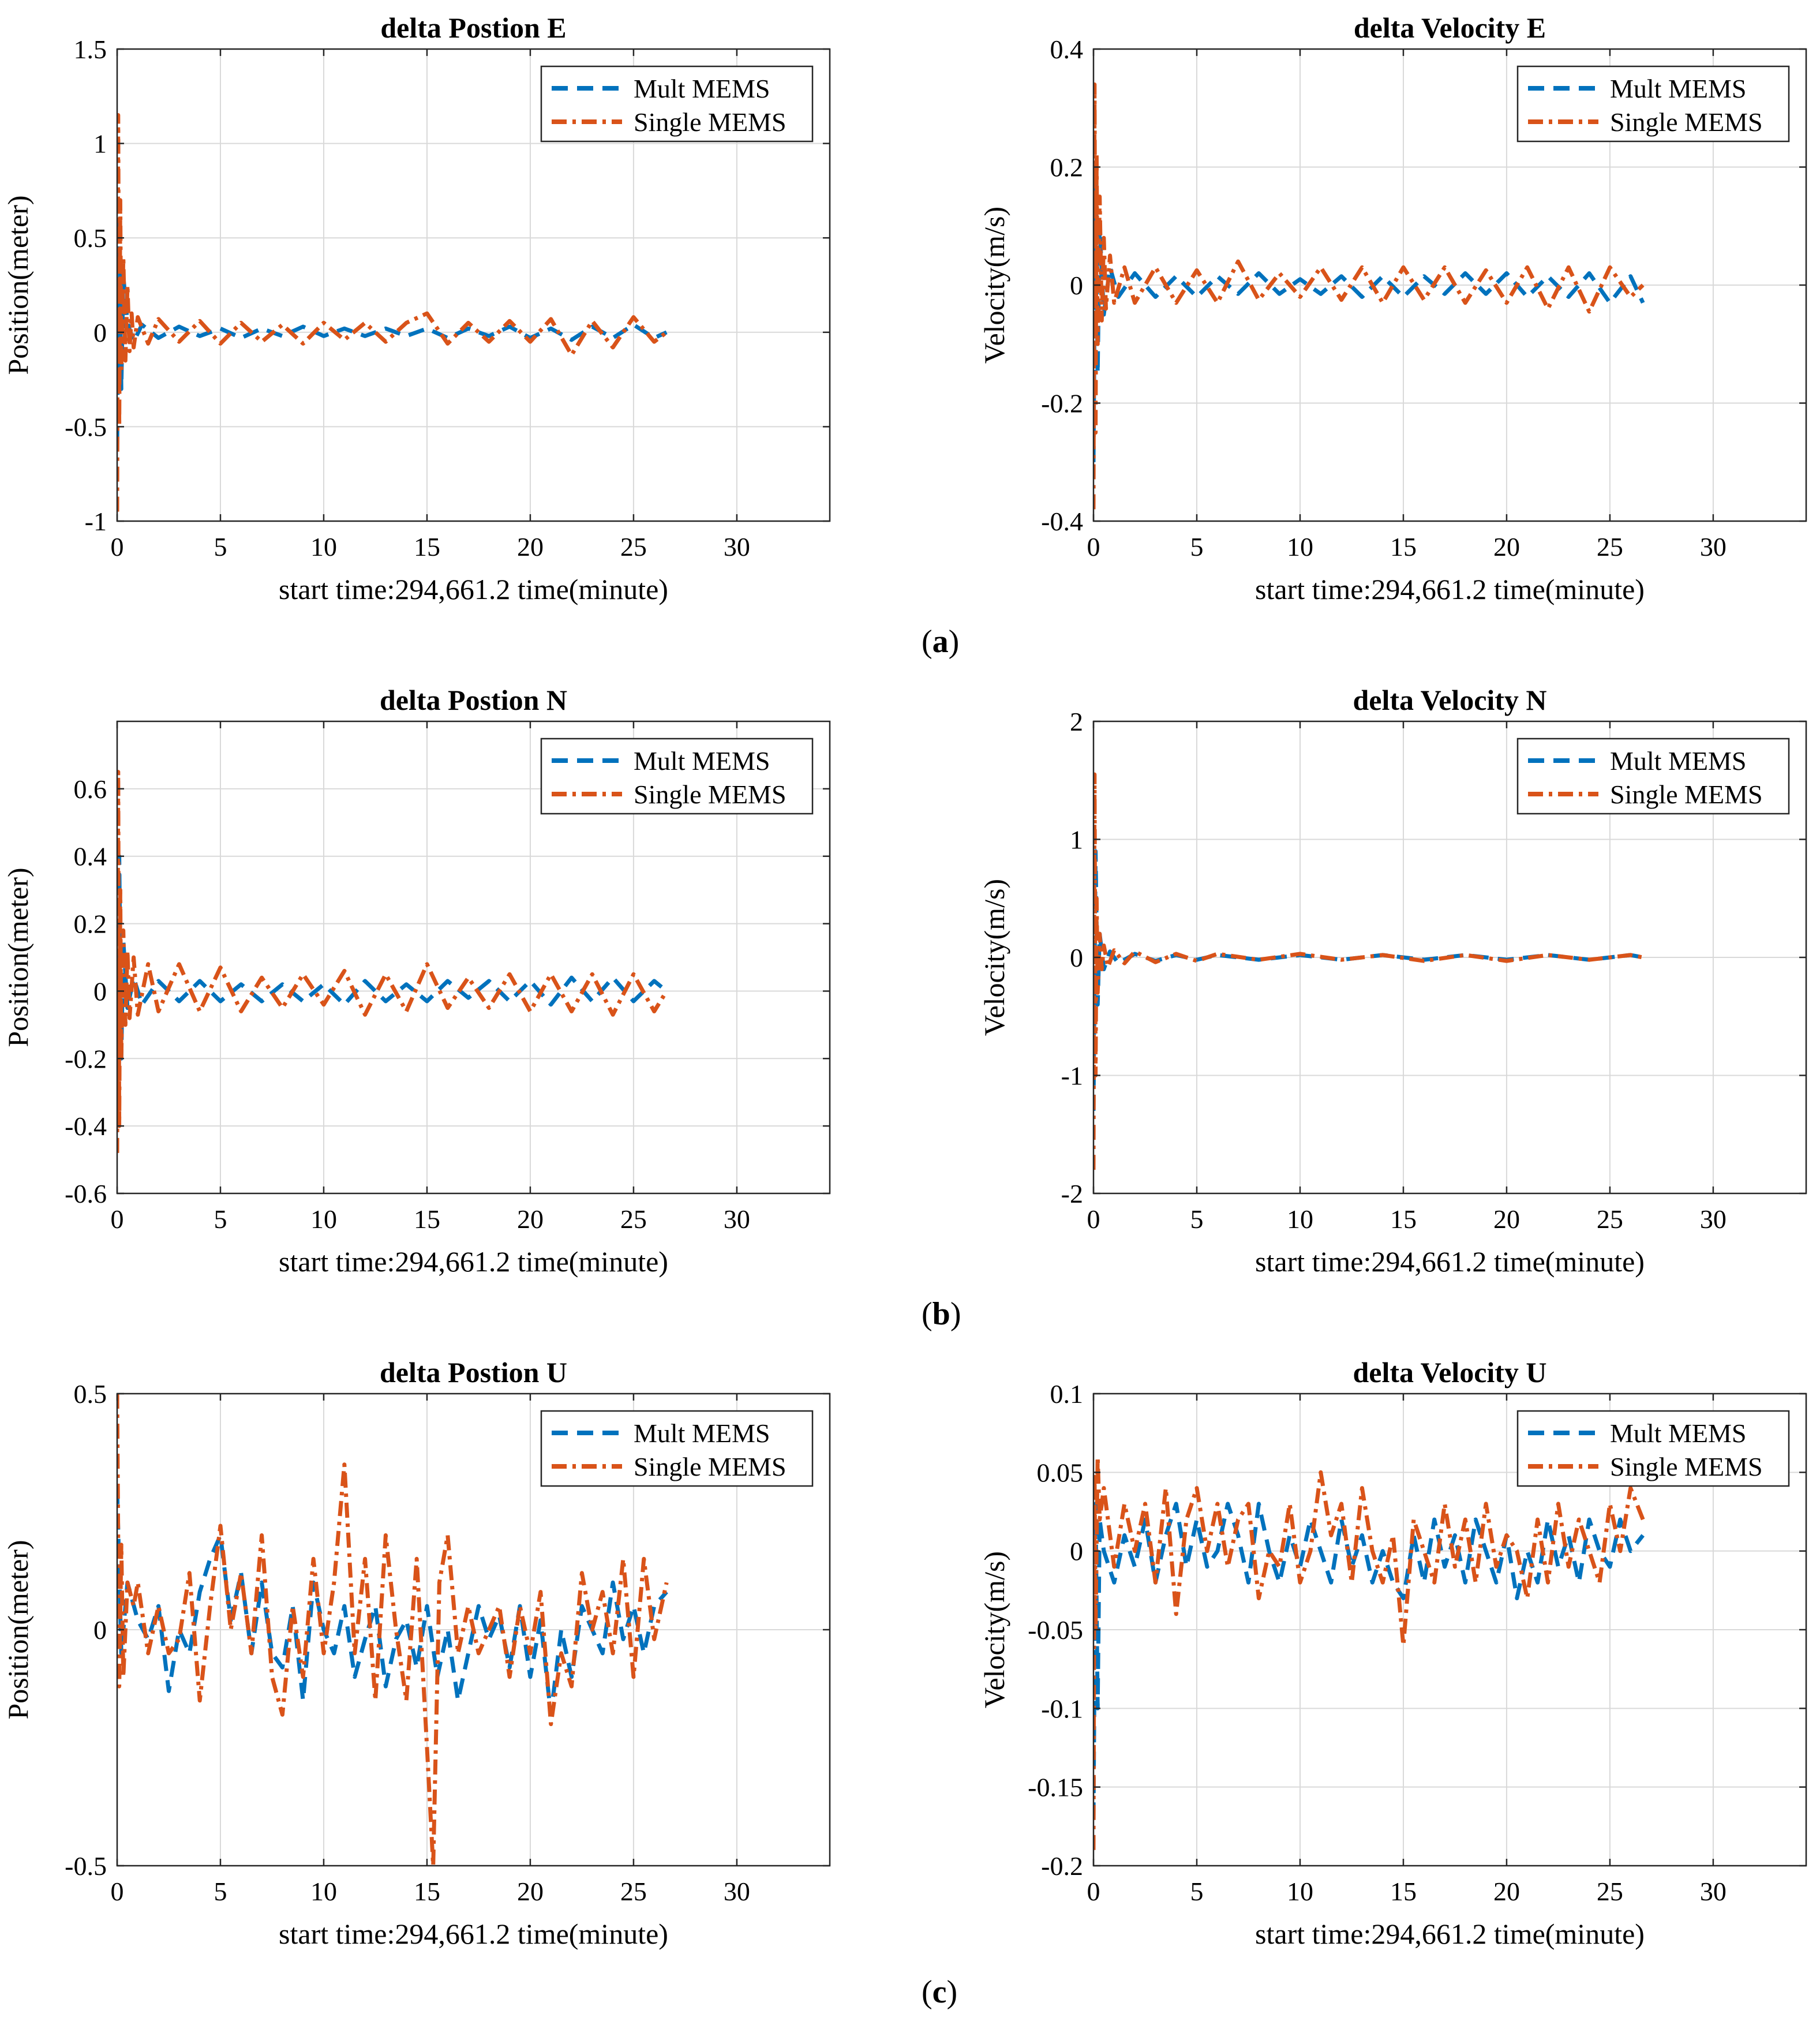  I want to click on chart-title: delta Postion U, so click(473, 1372).